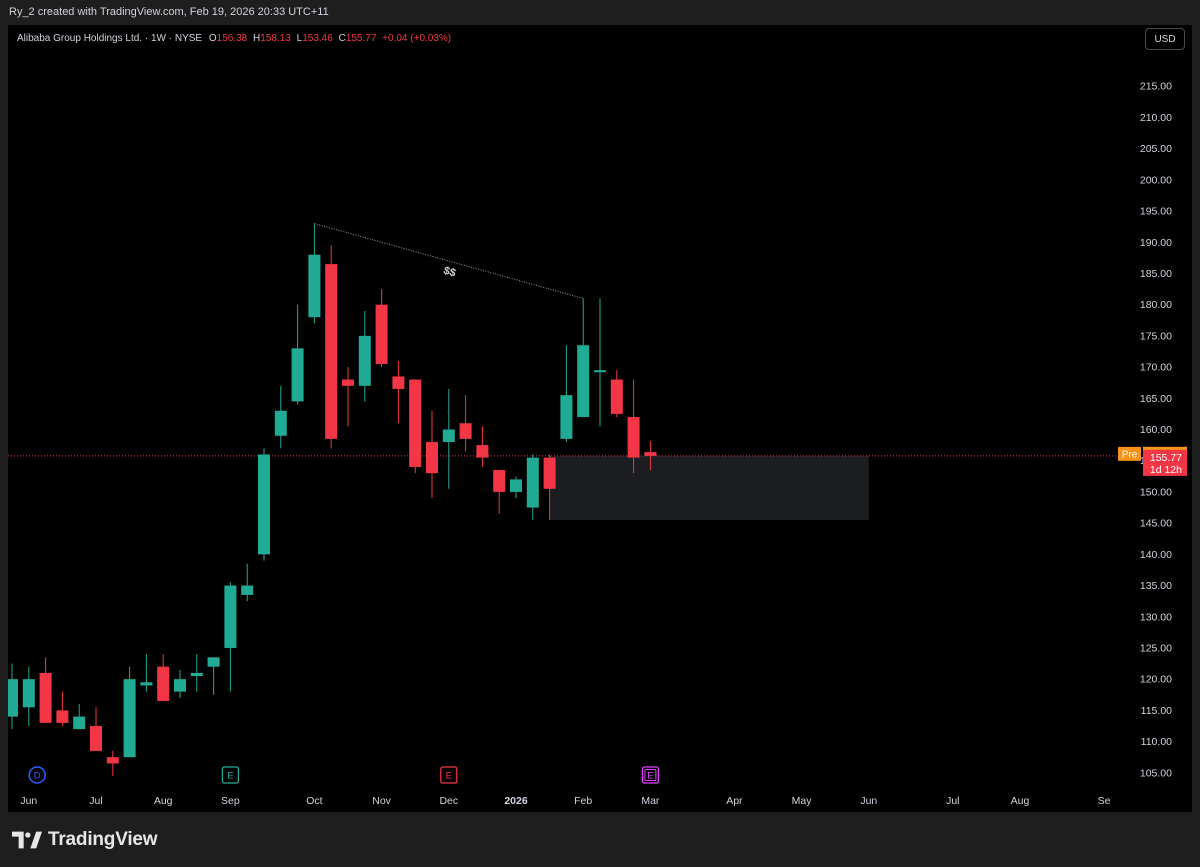  I want to click on dividend-marker, so click(37, 775).